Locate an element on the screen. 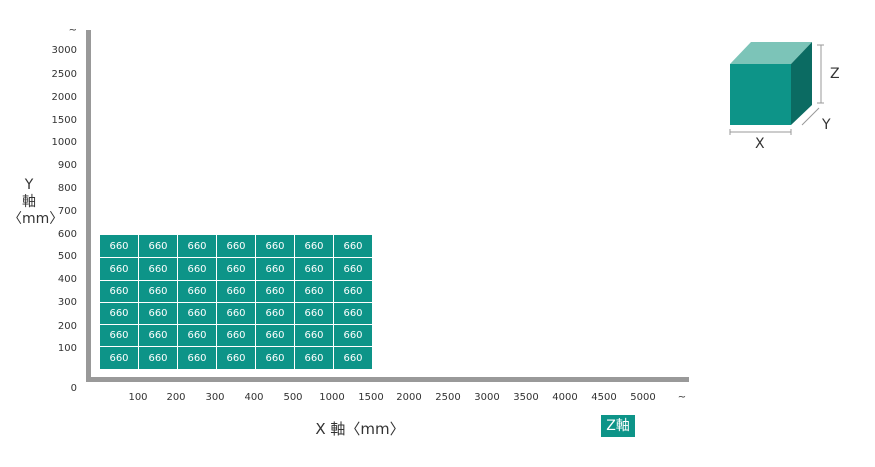 The width and height of the screenshot is (875, 467). y-axis-label: Y 軸 〈mm〉 is located at coordinates (36, 202).